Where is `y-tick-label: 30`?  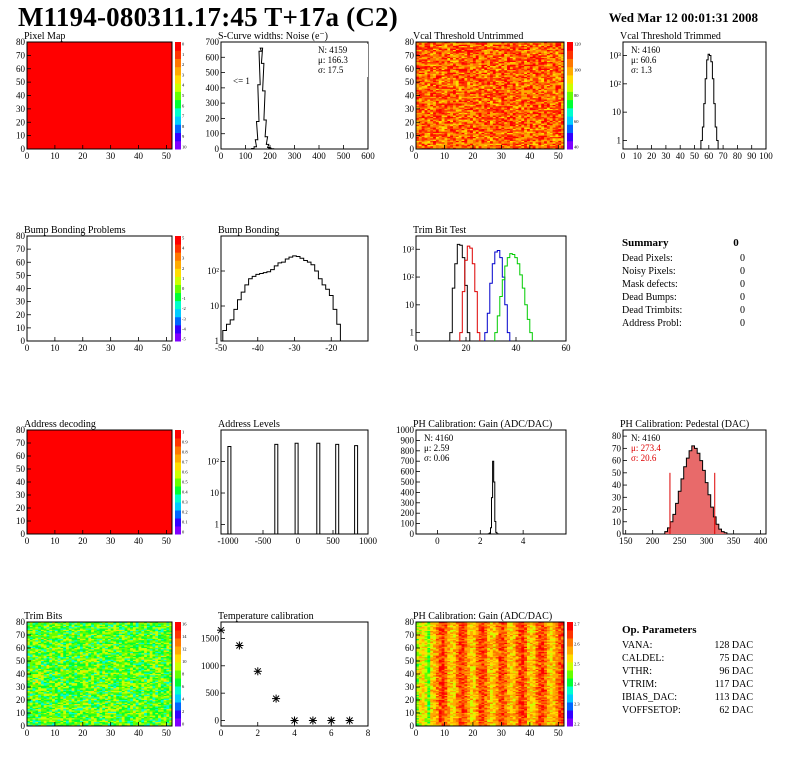
y-tick-label: 30 is located at coordinates (617, 497).